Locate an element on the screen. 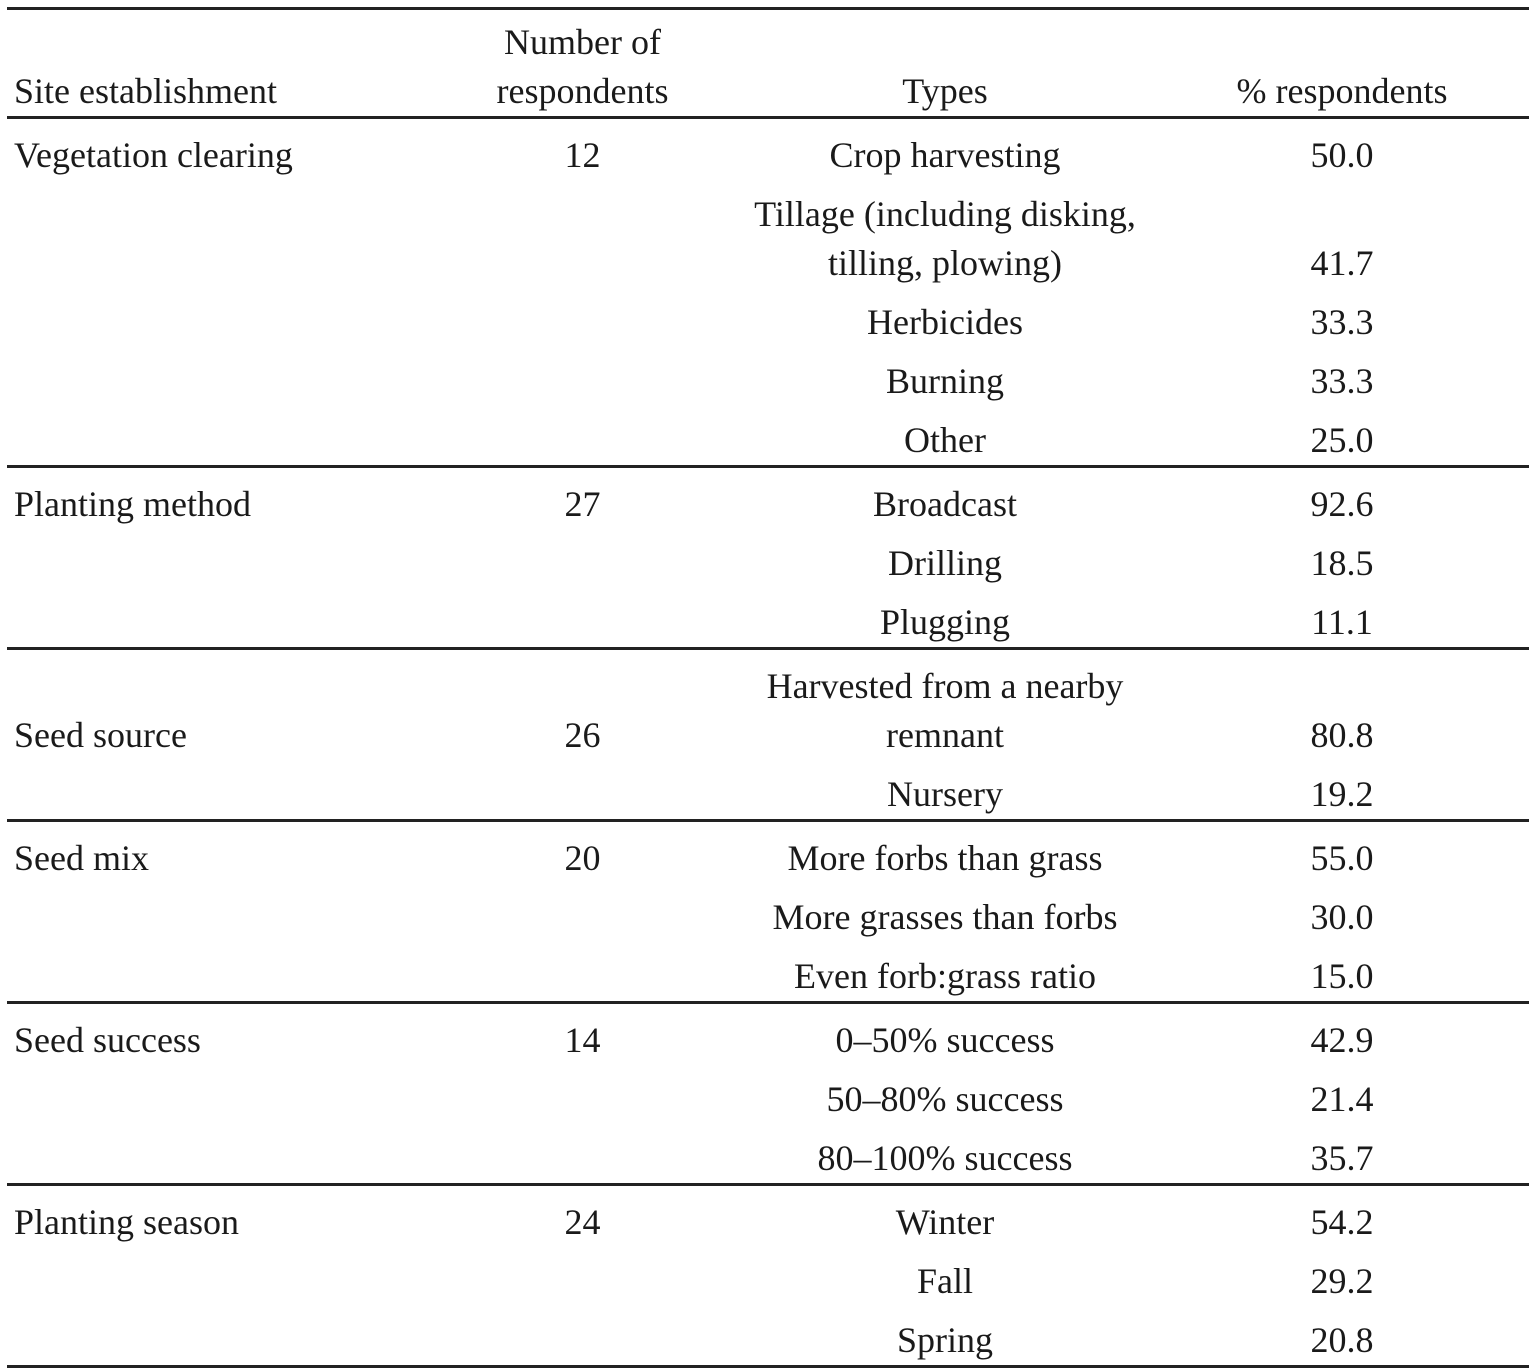 The height and width of the screenshot is (1368, 1536). percent-cell: 35.7 is located at coordinates (1342, 1155).